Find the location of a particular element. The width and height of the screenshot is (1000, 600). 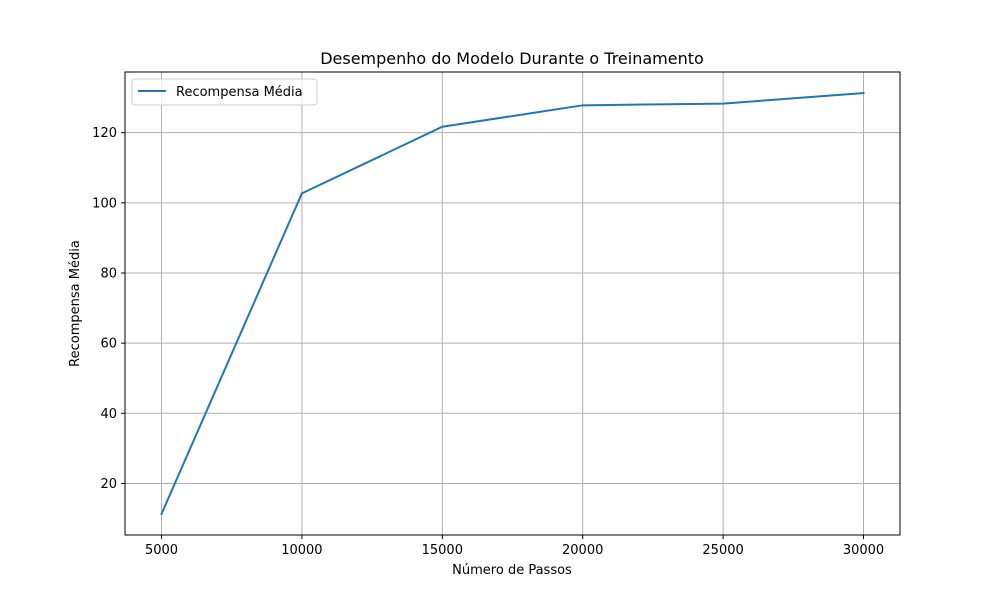

y-tick-label: 40 is located at coordinates (108, 414).